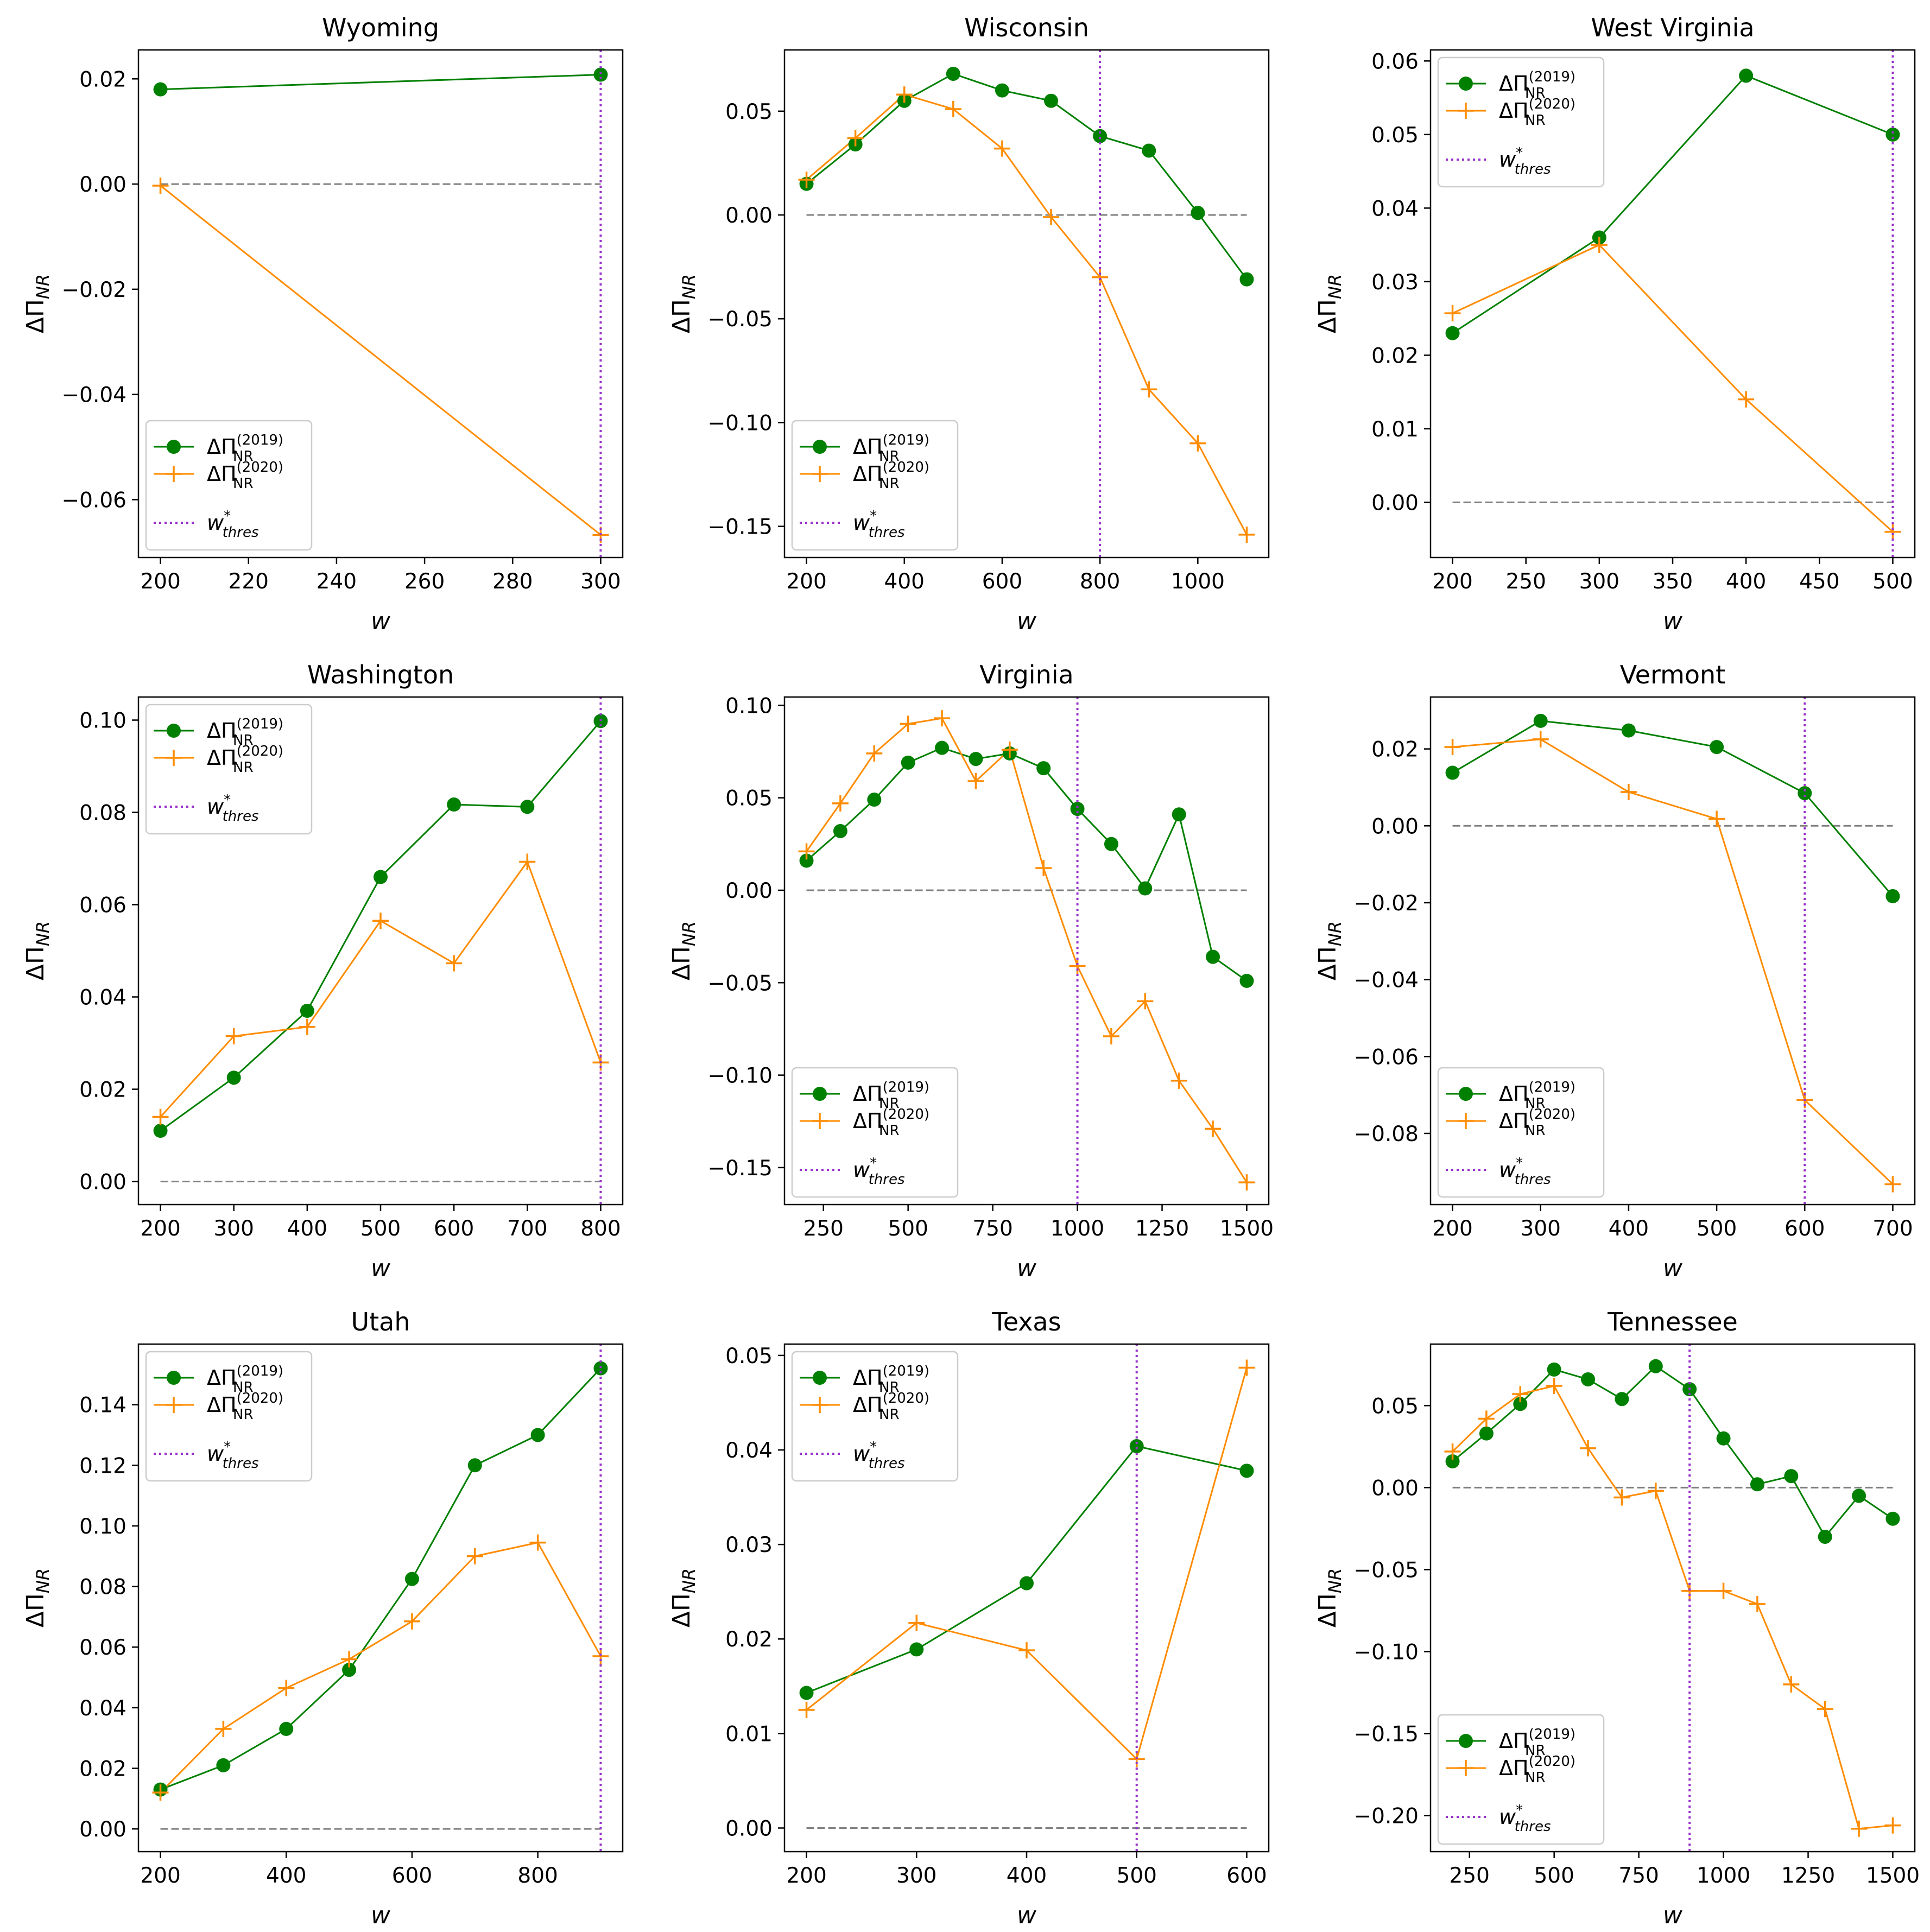 The height and width of the screenshot is (1932, 1930). I want to click on x-tick-label: 350, so click(1673, 581).